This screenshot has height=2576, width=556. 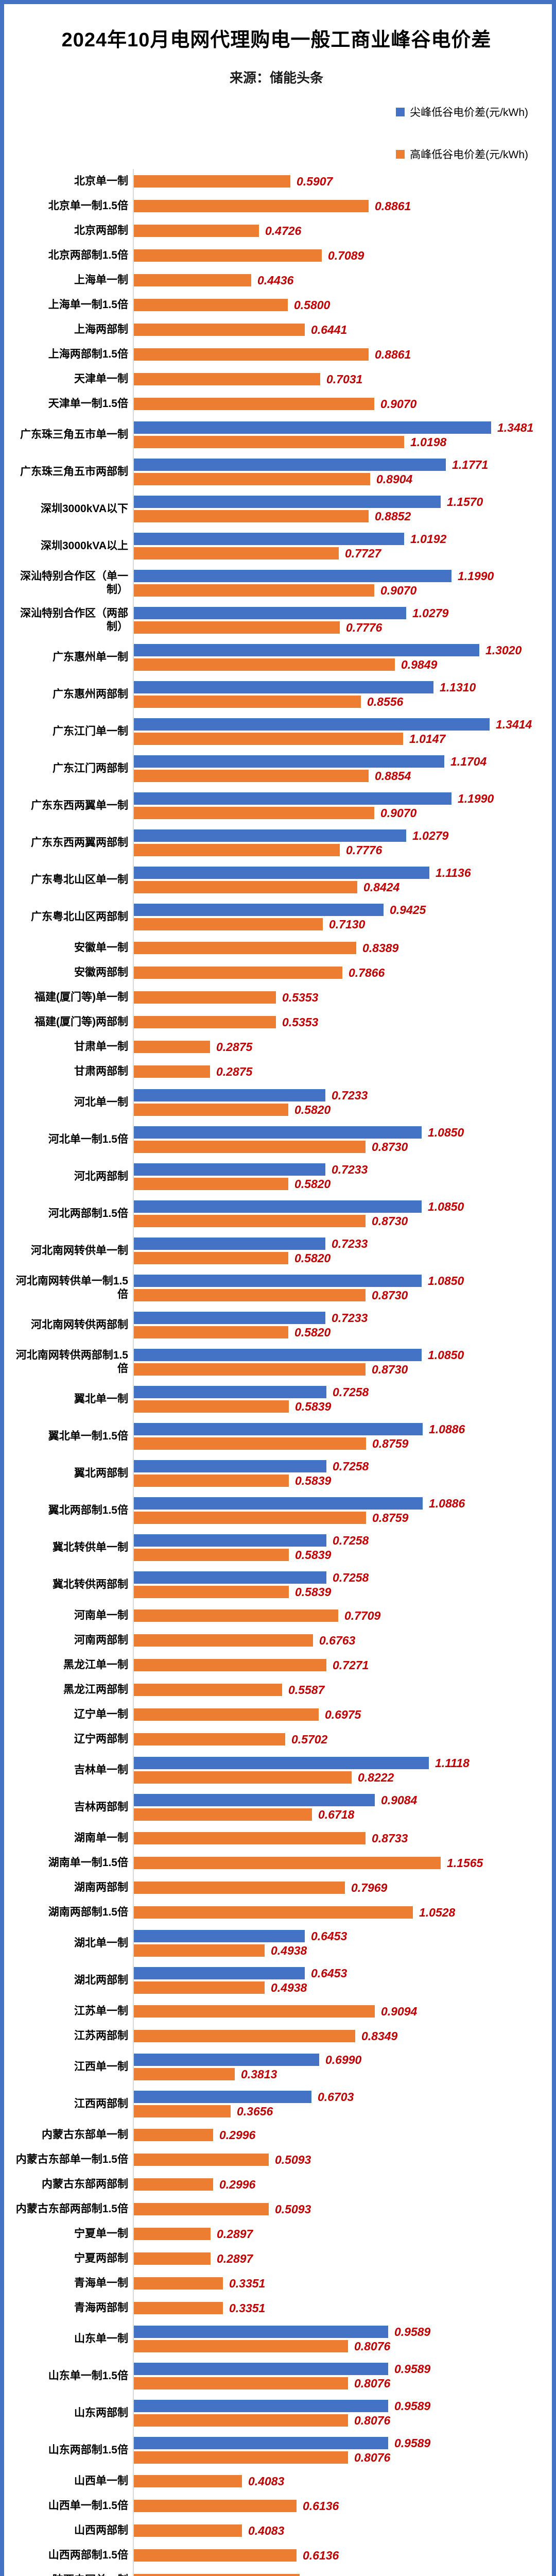 What do you see at coordinates (390, 1369) in the screenshot?
I see `value-label: 0.8730` at bounding box center [390, 1369].